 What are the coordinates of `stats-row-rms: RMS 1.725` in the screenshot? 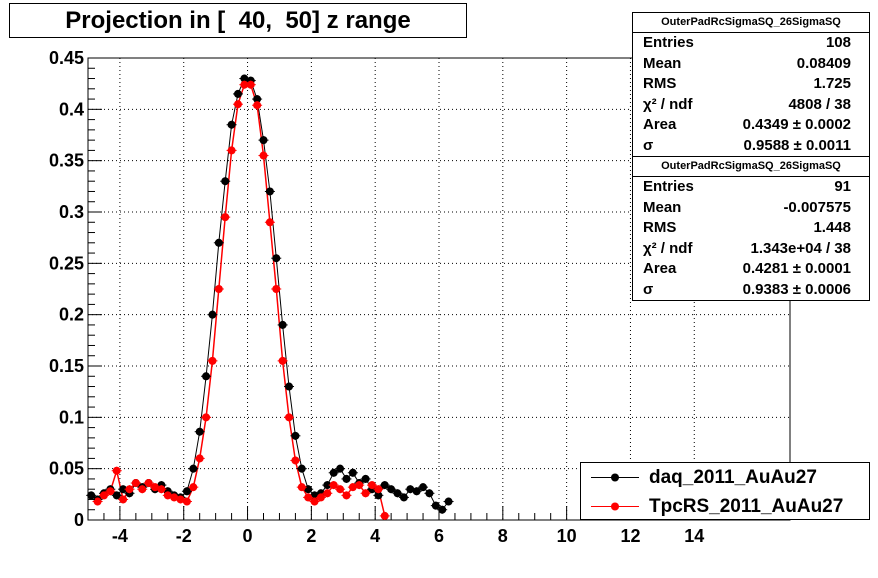 It's located at (747, 83).